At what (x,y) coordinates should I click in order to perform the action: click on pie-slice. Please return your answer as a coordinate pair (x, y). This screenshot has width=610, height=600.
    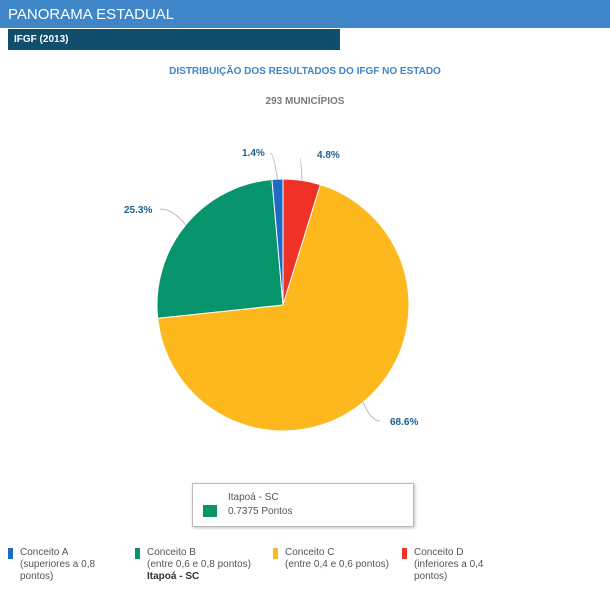
    Looking at the image, I should click on (220, 248).